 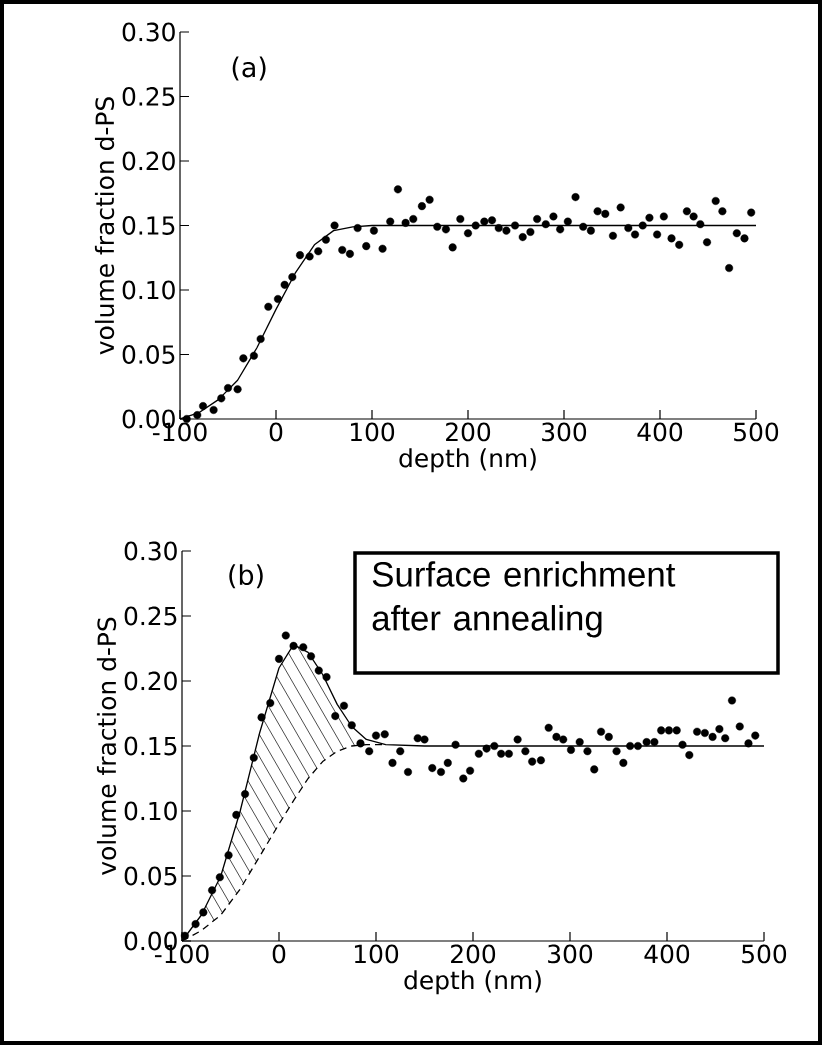 I want to click on annotation: Surface enrichment after annealing, so click(x=524, y=599).